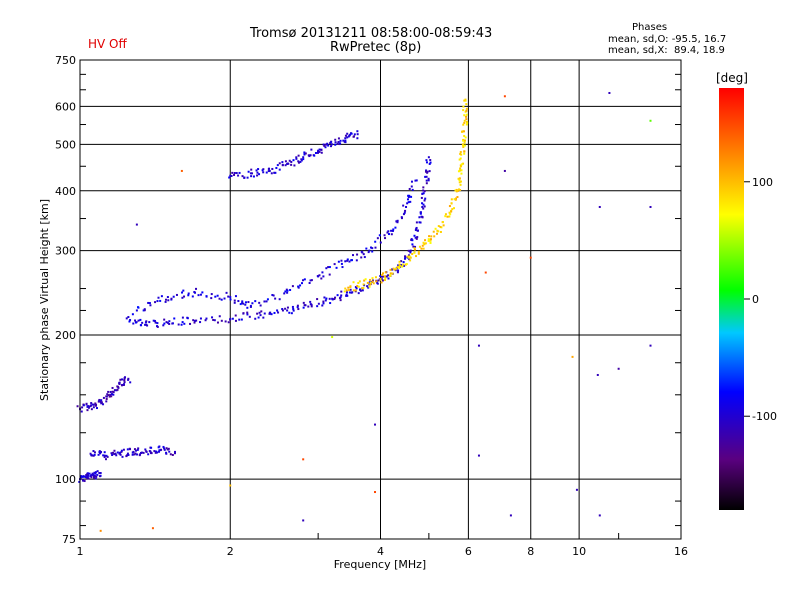  What do you see at coordinates (731, 299) in the screenshot?
I see `colorbar` at bounding box center [731, 299].